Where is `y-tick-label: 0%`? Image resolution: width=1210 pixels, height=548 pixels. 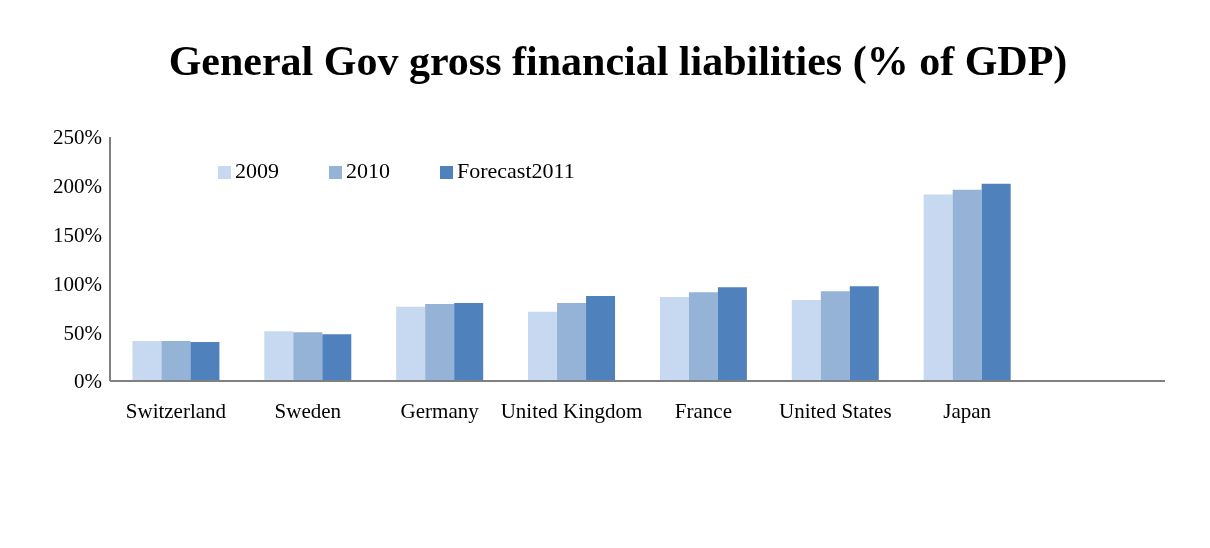 y-tick-label: 0% is located at coordinates (88, 381).